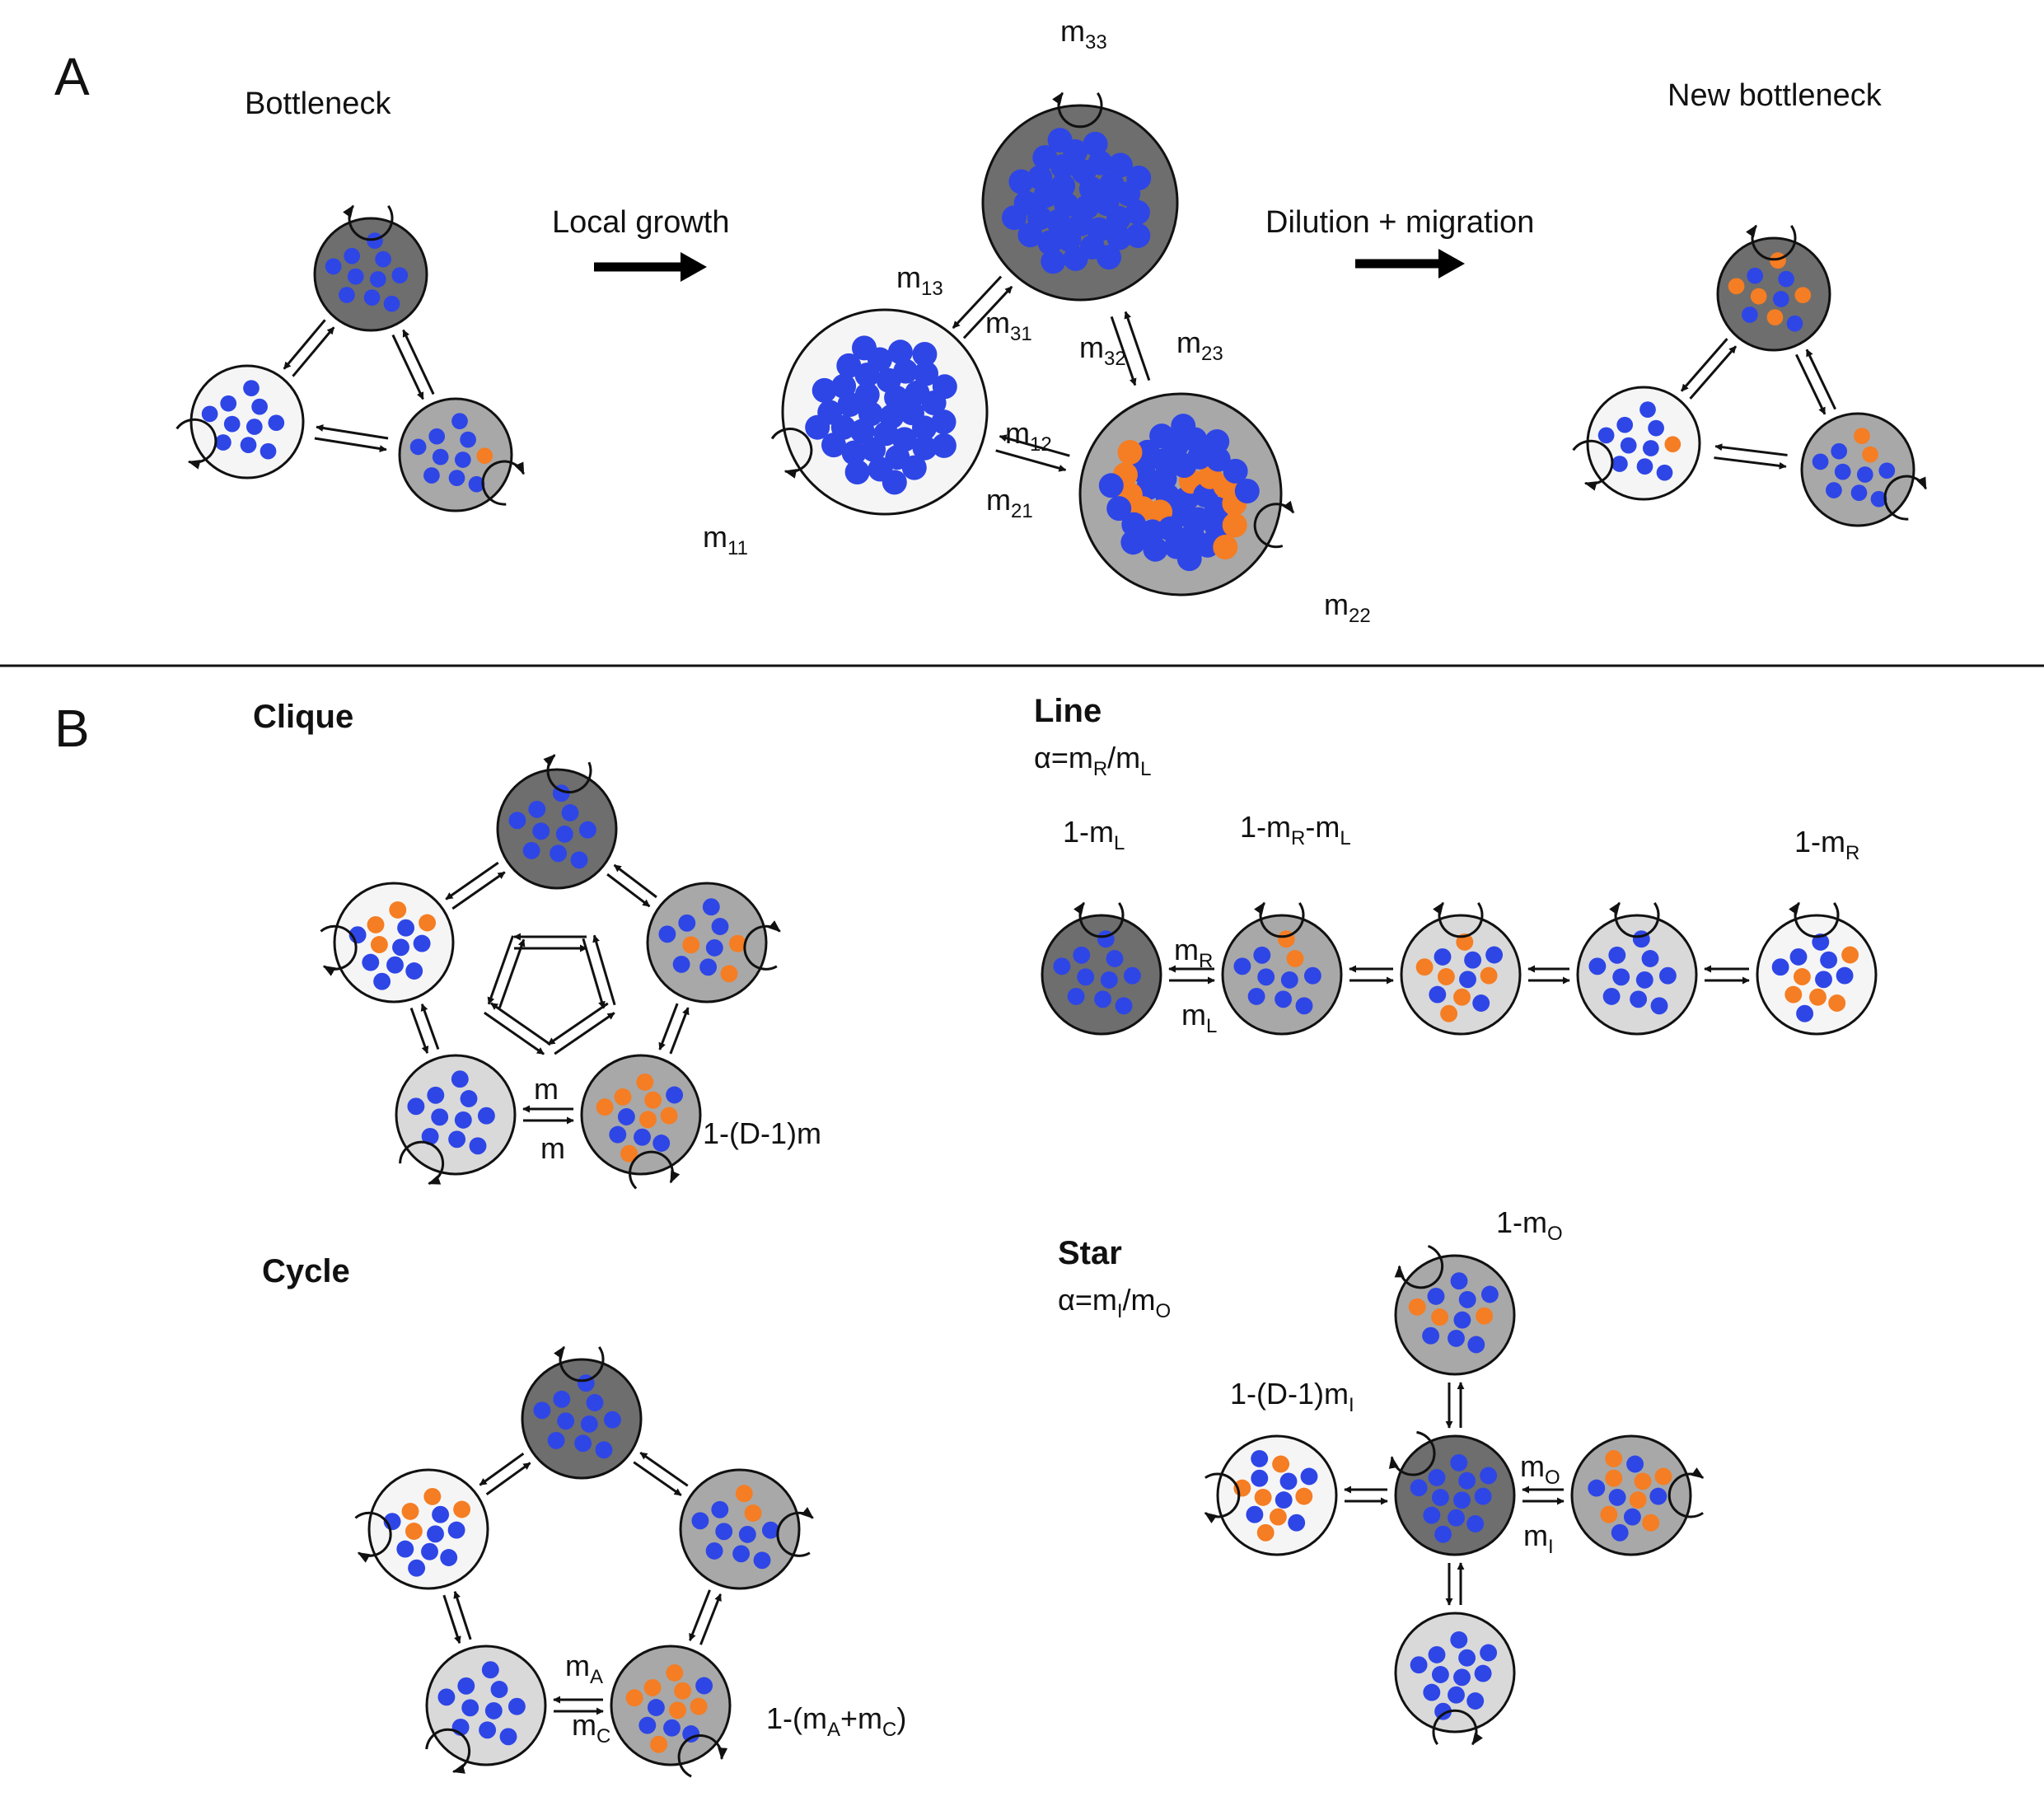  I want to click on clique-migration-2-5-backward, so click(520, 1024).